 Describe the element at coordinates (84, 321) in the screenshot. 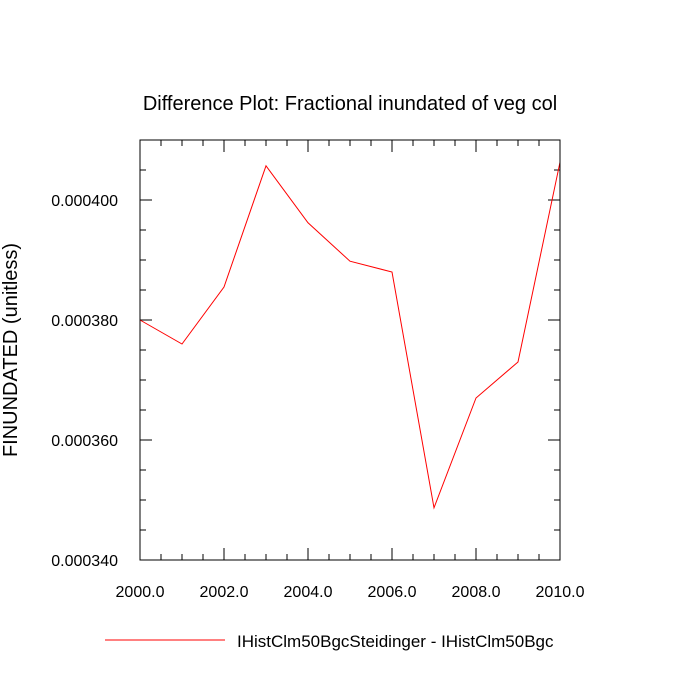

I see `y-tick-label: 0.000380` at that location.